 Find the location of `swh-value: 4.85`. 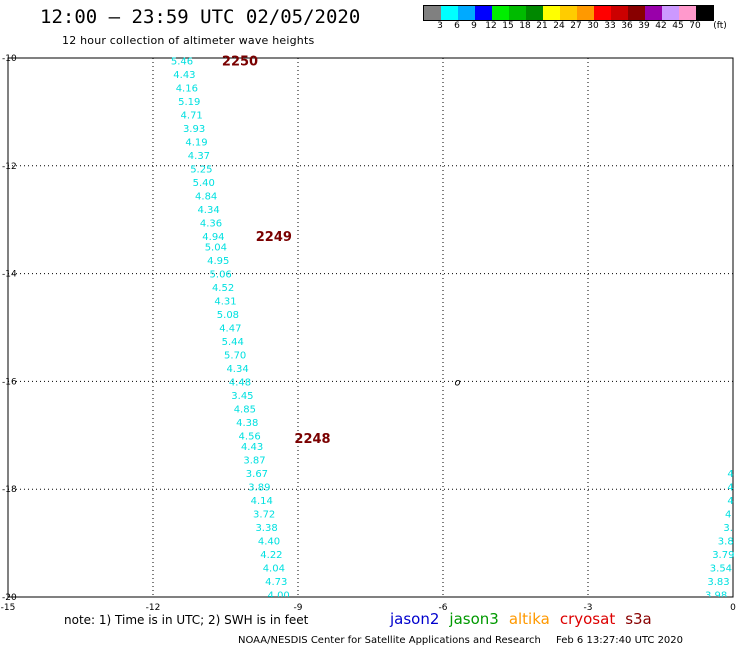

swh-value: 4.85 is located at coordinates (245, 409).